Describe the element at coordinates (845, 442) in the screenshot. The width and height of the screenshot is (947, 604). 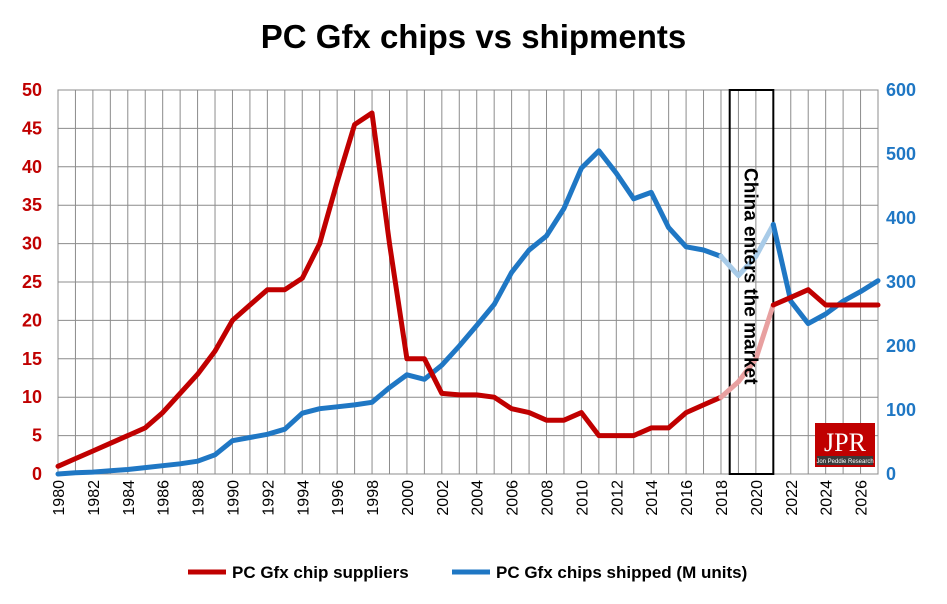
I see `jpr-logo-text: JPR` at that location.